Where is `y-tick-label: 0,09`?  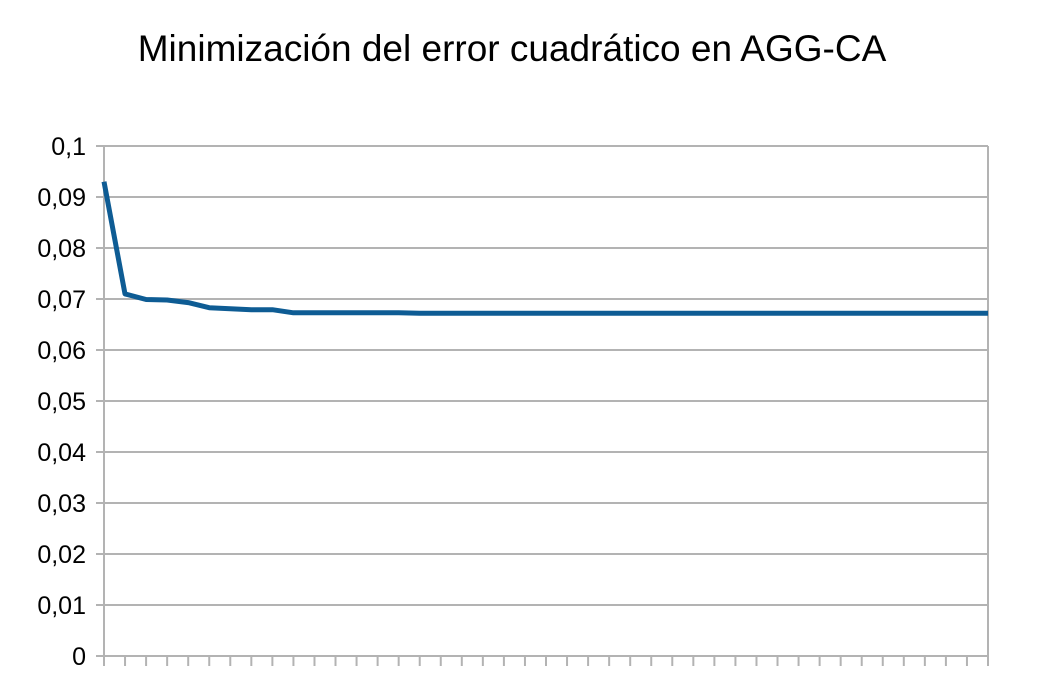
y-tick-label: 0,09 is located at coordinates (61, 198).